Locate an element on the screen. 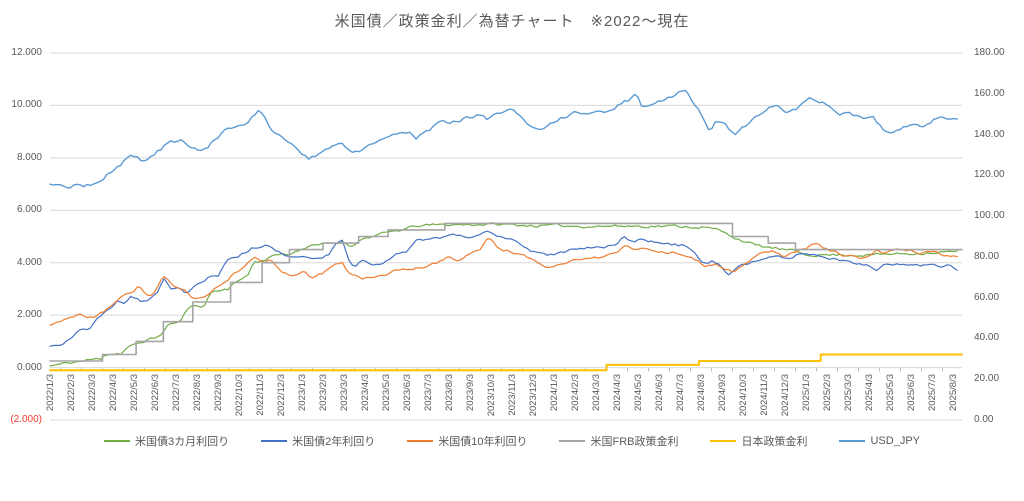 This screenshot has width=1024, height=501. x-axis-tick-label: 2024/8/3 is located at coordinates (701, 392).